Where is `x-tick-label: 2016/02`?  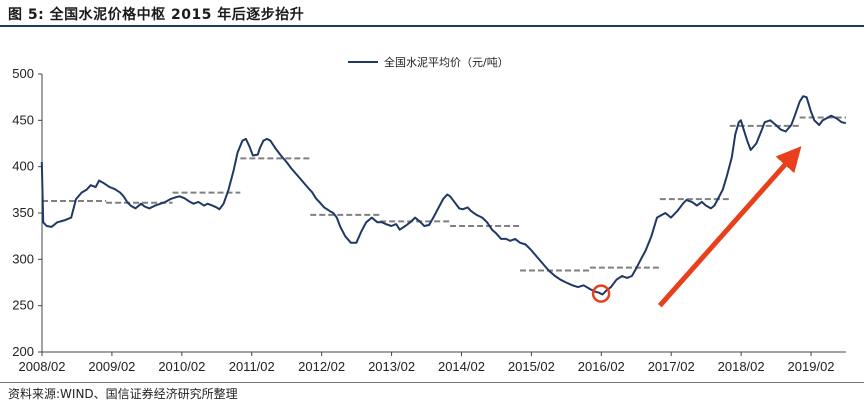 x-tick-label: 2016/02 is located at coordinates (601, 366).